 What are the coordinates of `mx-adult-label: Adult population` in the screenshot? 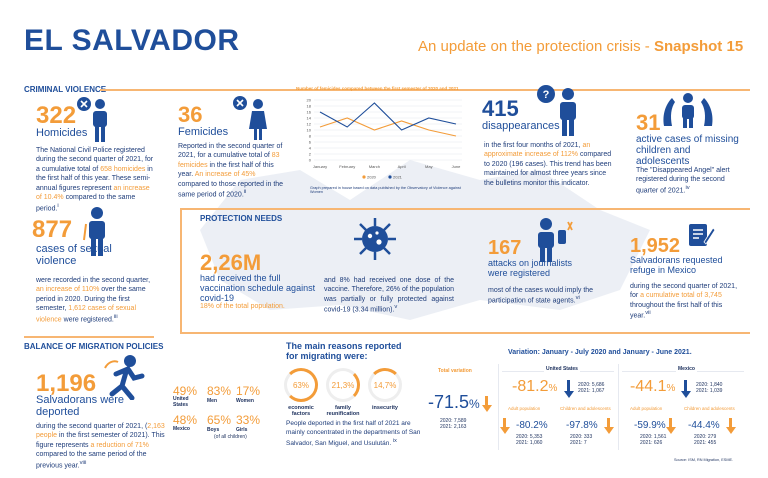 It's located at (646, 408).